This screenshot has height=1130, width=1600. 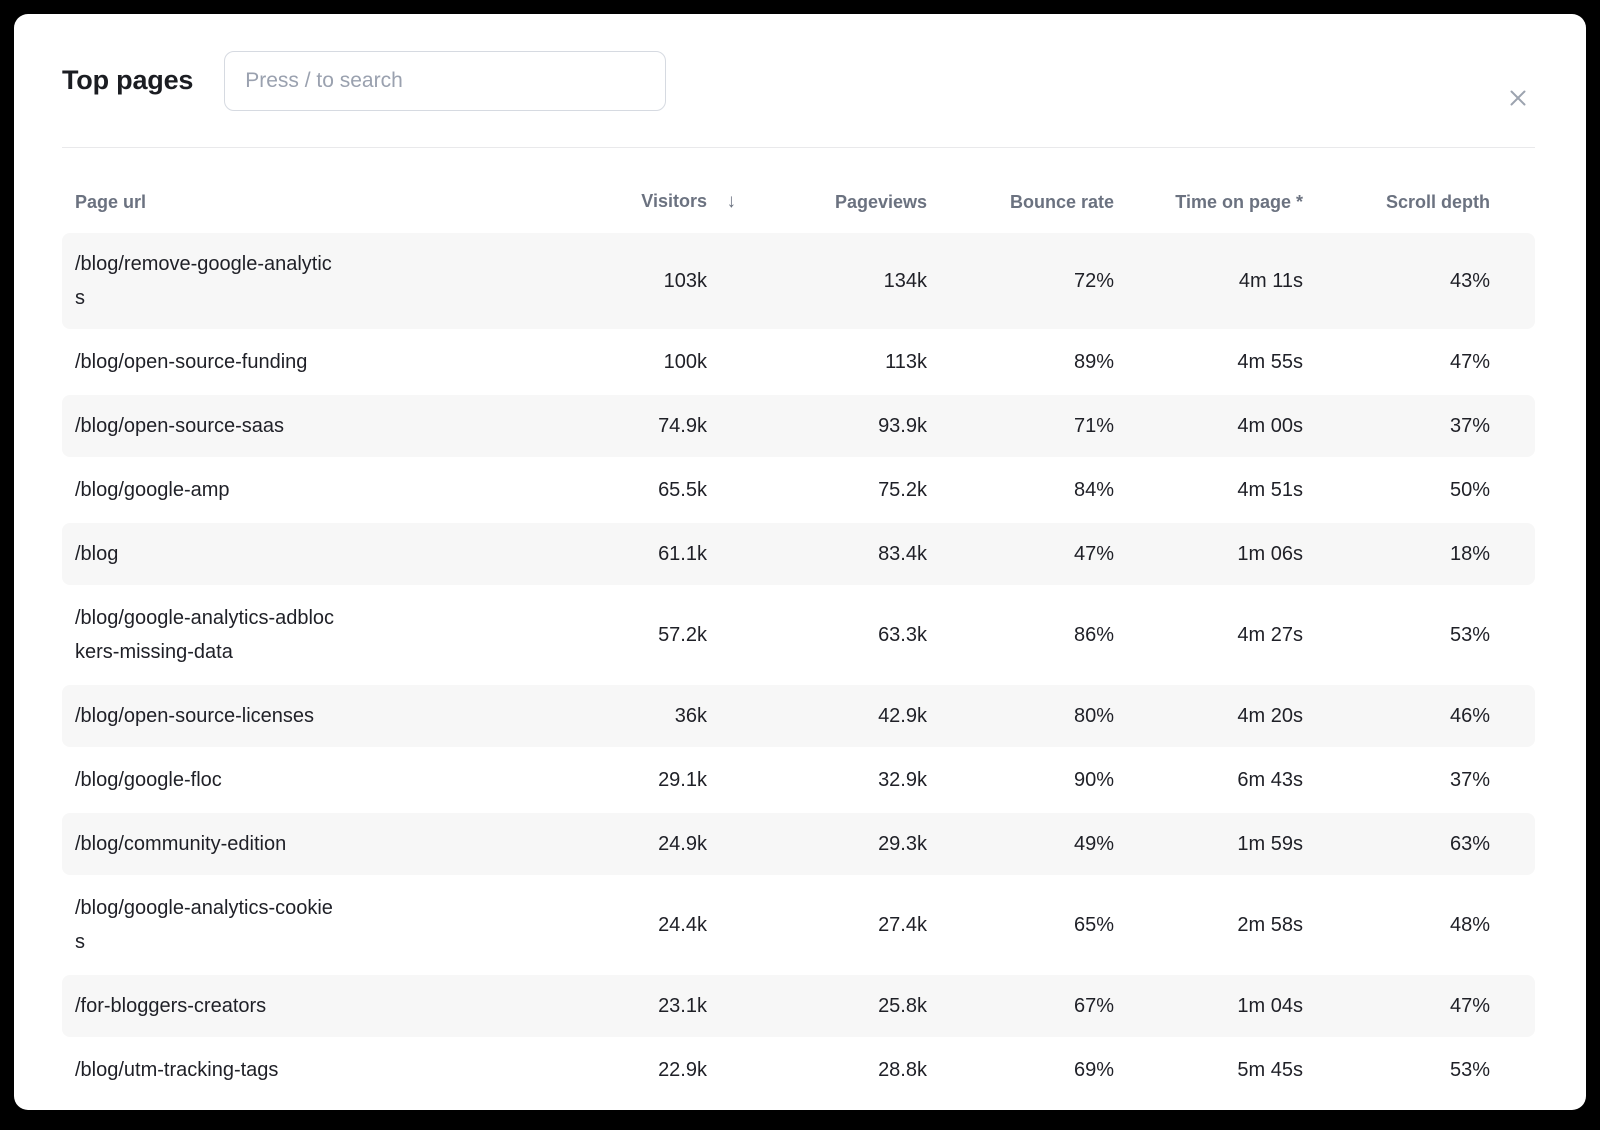 What do you see at coordinates (1093, 716) in the screenshot?
I see `bounce-rate-value: 80%` at bounding box center [1093, 716].